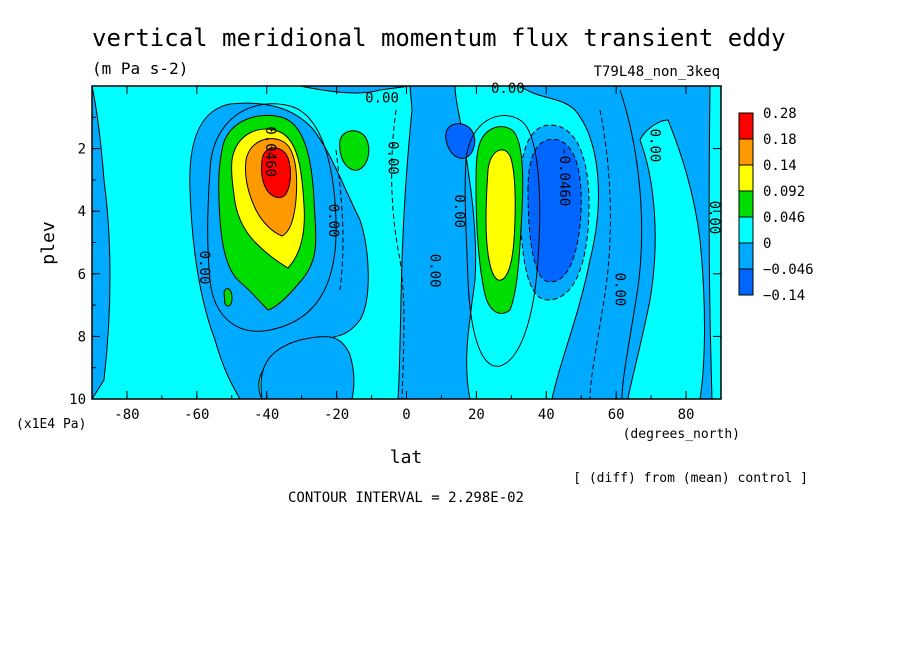 The width and height of the screenshot is (904, 654). I want to click on legend-level-label: 0.18, so click(780, 140).